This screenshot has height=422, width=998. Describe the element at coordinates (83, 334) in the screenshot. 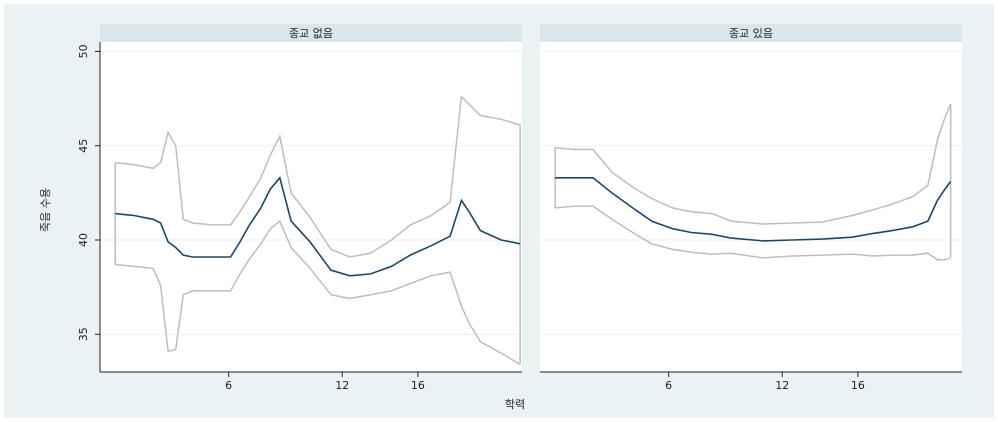

I see `y-tick-label: 35` at that location.